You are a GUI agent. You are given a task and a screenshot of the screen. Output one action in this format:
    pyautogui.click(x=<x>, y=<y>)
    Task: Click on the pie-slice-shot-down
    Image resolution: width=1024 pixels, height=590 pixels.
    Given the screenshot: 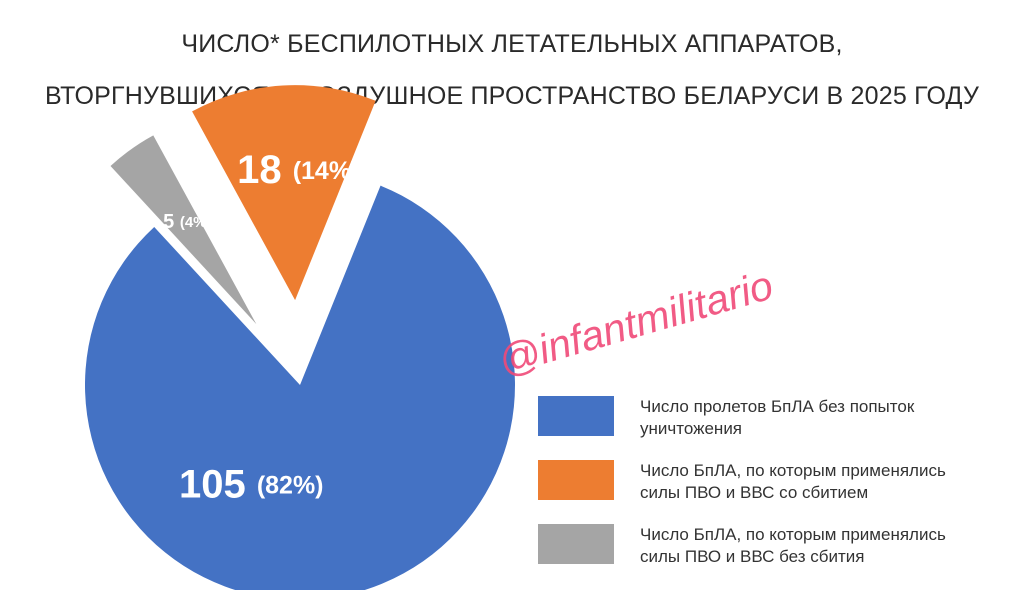 What is the action you would take?
    pyautogui.click(x=284, y=193)
    